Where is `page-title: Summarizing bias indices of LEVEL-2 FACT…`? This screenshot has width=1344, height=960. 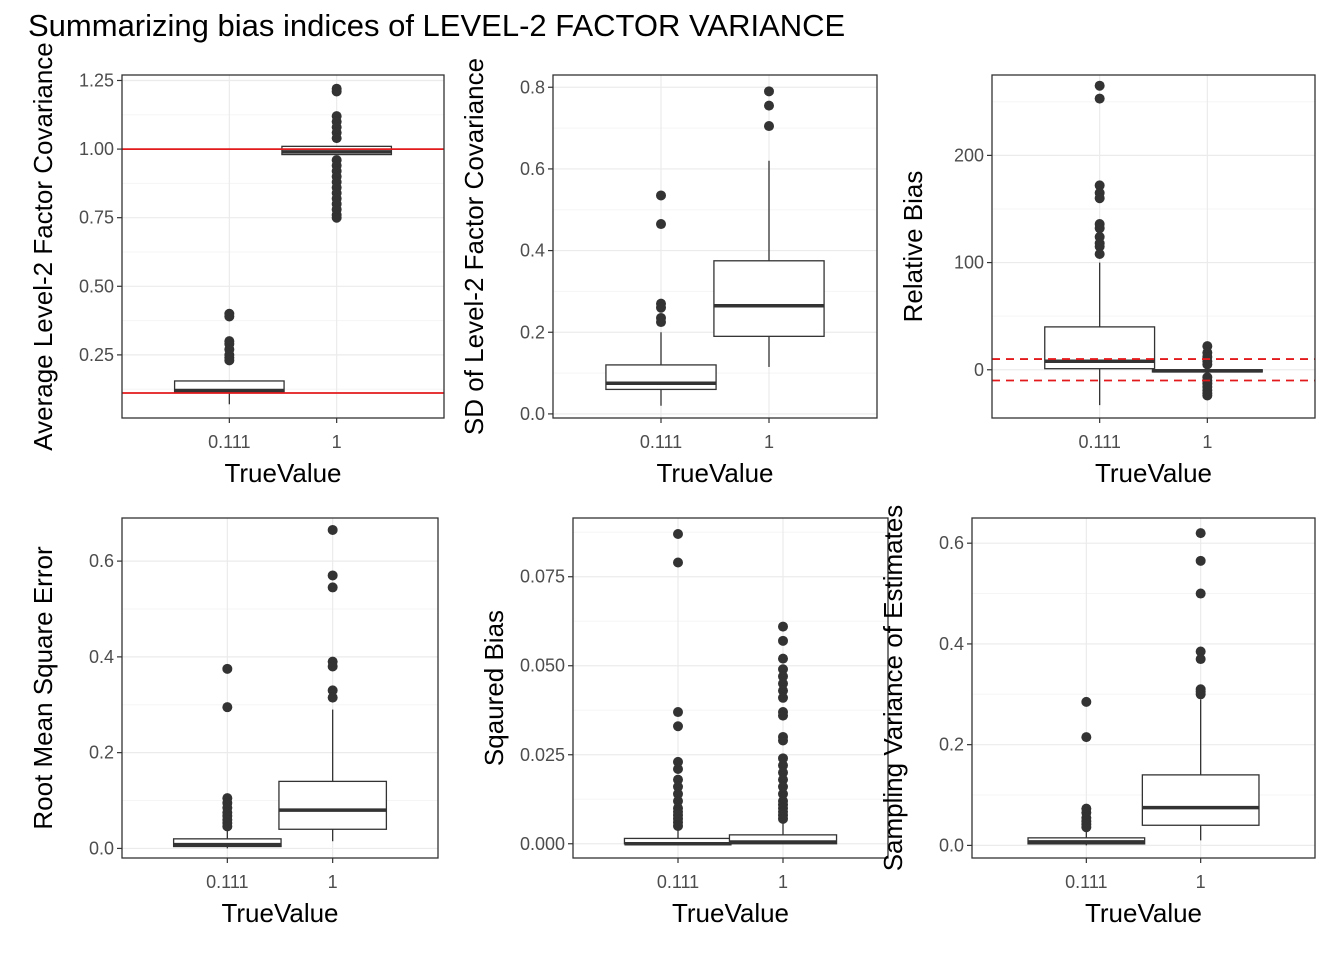 page-title: Summarizing bias indices of LEVEL-2 FACT… is located at coordinates (437, 25).